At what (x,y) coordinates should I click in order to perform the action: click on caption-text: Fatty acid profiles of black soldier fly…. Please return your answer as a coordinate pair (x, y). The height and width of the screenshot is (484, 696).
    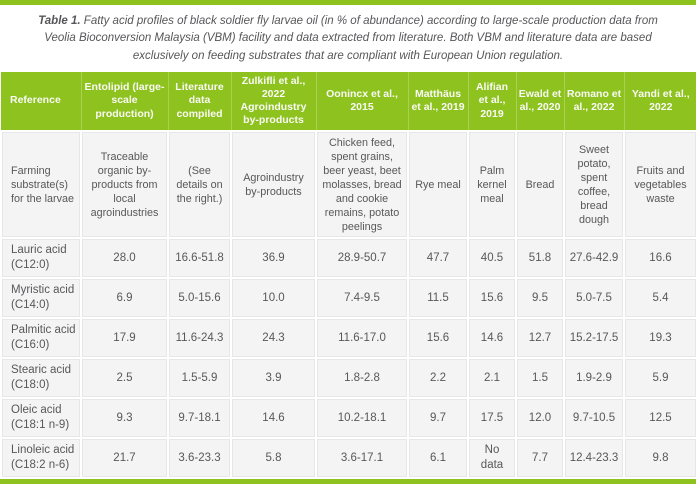
    Looking at the image, I should click on (351, 38).